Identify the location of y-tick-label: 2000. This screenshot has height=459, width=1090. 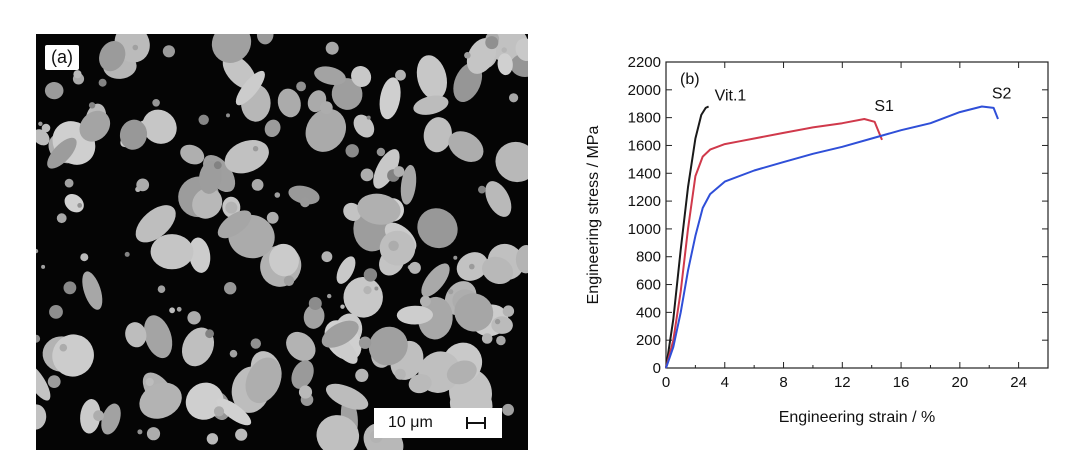
(644, 90).